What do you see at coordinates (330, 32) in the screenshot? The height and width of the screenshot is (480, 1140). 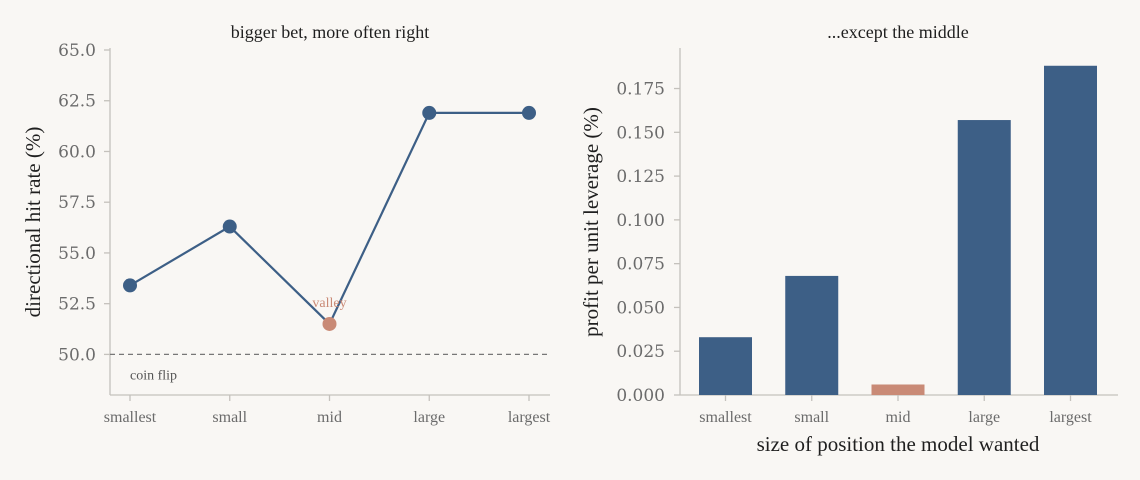 I see `left-chart-title: bigger bet, more often right` at bounding box center [330, 32].